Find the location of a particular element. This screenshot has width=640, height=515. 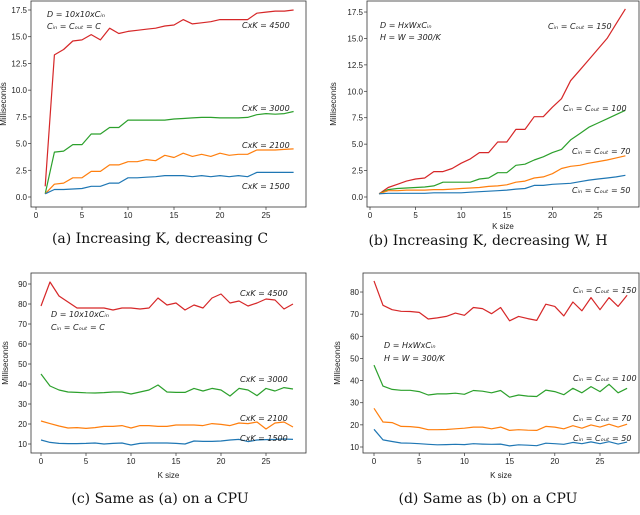

series-label: CxK = 2100 is located at coordinates (266, 145).